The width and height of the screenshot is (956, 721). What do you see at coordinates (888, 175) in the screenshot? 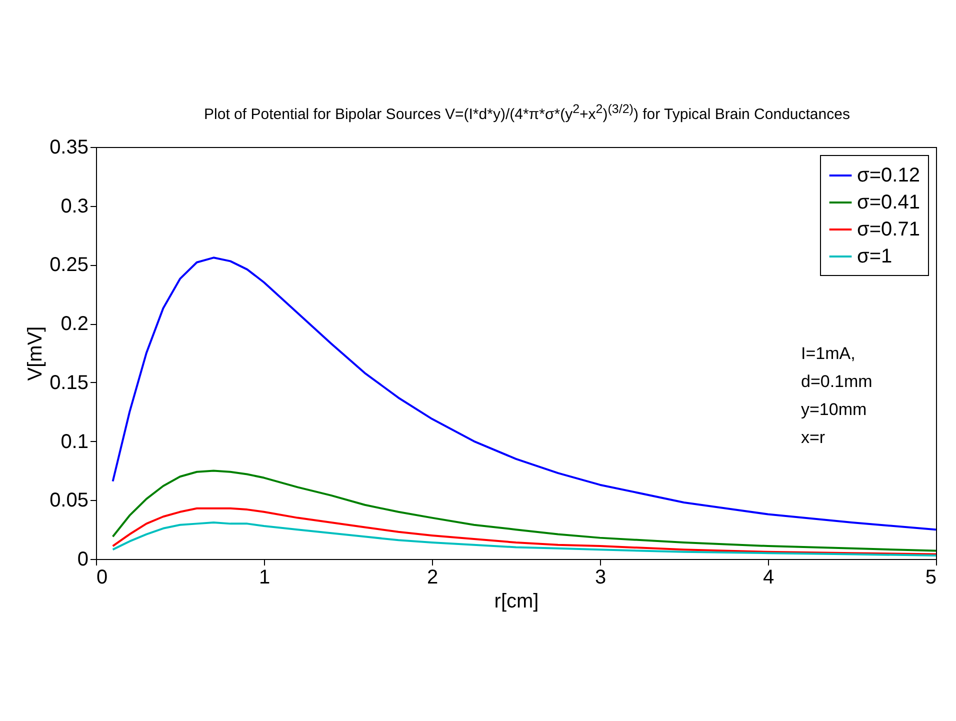
I see `legend-label: σ=0.12` at bounding box center [888, 175].